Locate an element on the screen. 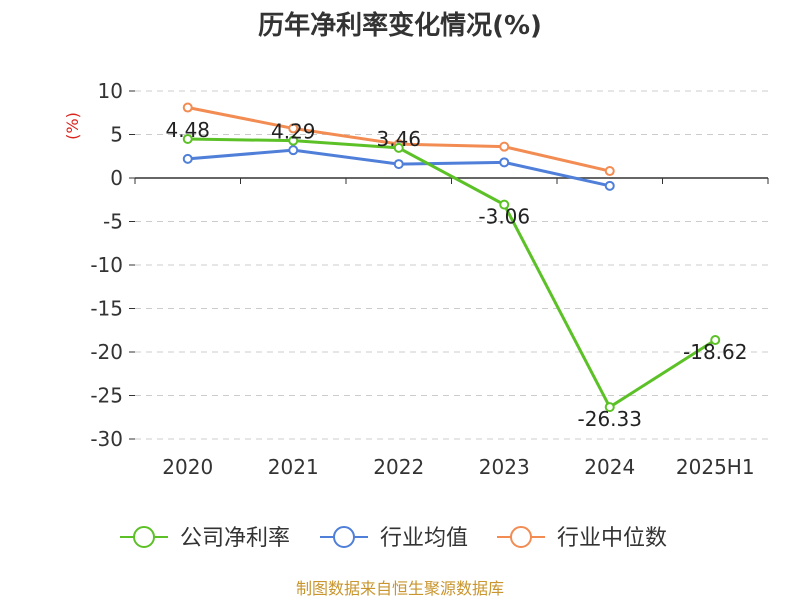 This screenshot has height=600, width=800. data-label: 4.48 is located at coordinates (187, 130).